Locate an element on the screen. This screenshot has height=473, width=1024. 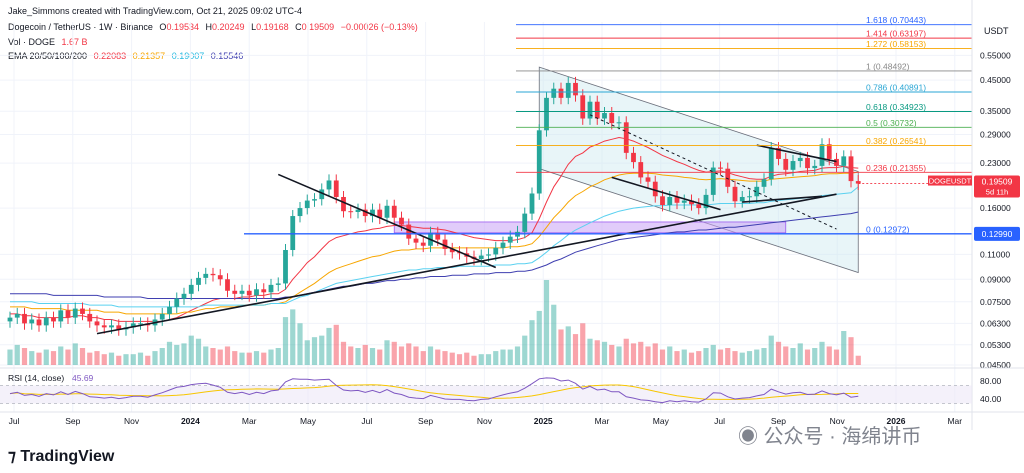
high-value: 0.20249 is located at coordinates (228, 27).